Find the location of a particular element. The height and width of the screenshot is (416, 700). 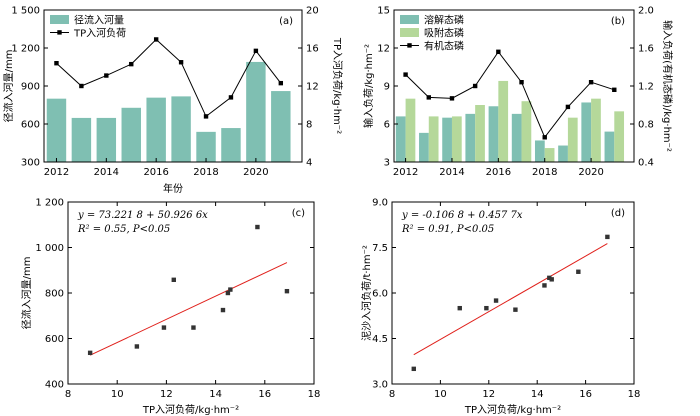

panel-label: (d) is located at coordinates (618, 213).